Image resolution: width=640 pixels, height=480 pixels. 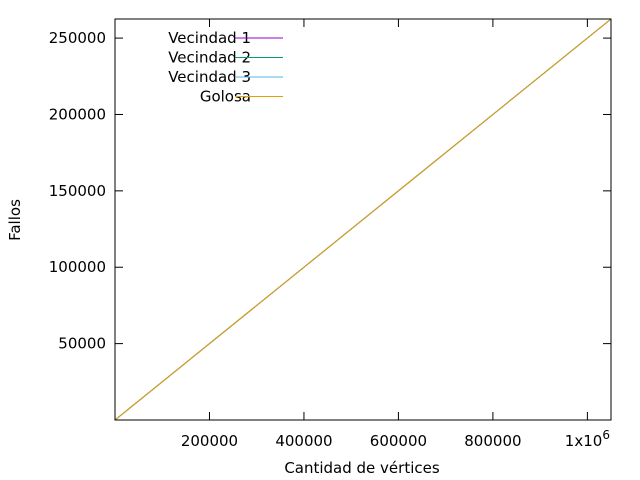 I want to click on y-tick-label: 150000, so click(x=77, y=191).